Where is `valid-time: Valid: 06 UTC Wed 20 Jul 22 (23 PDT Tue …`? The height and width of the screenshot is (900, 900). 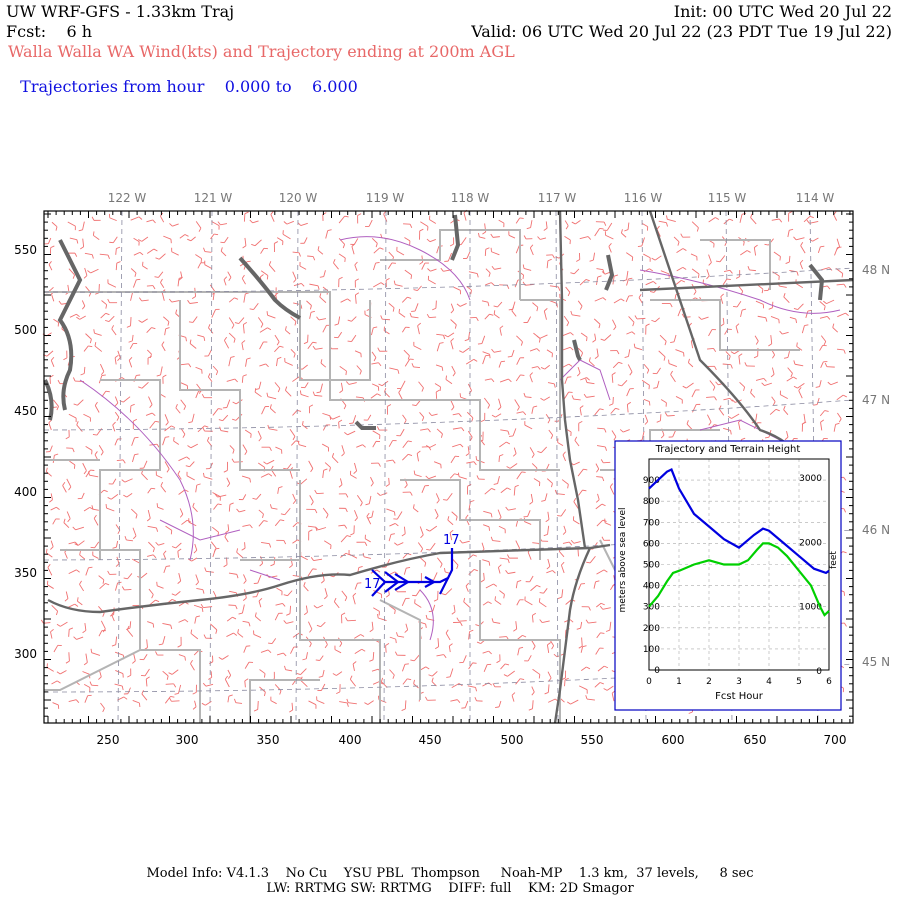
valid-time: Valid: 06 UTC Wed 20 Jul 22 (23 PDT Tue … is located at coordinates (681, 31).